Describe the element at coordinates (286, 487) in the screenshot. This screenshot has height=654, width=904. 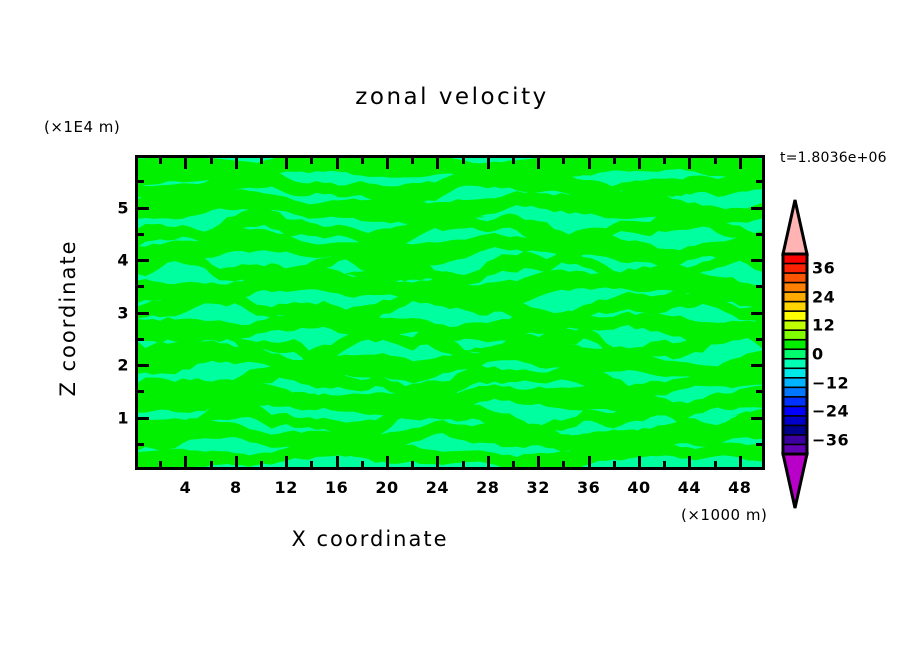
I see `x-tick-label: 12` at that location.